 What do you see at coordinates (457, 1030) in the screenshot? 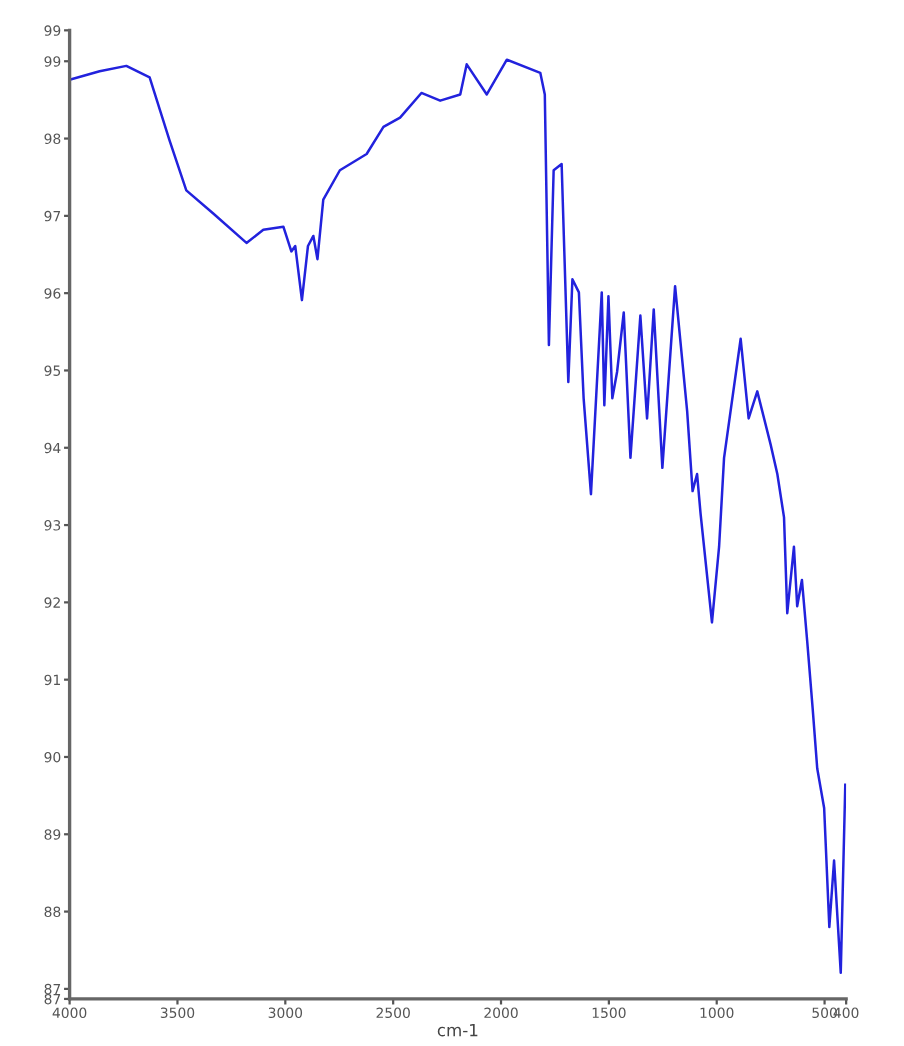
I see `x-axis-title: cm-1` at bounding box center [457, 1030].